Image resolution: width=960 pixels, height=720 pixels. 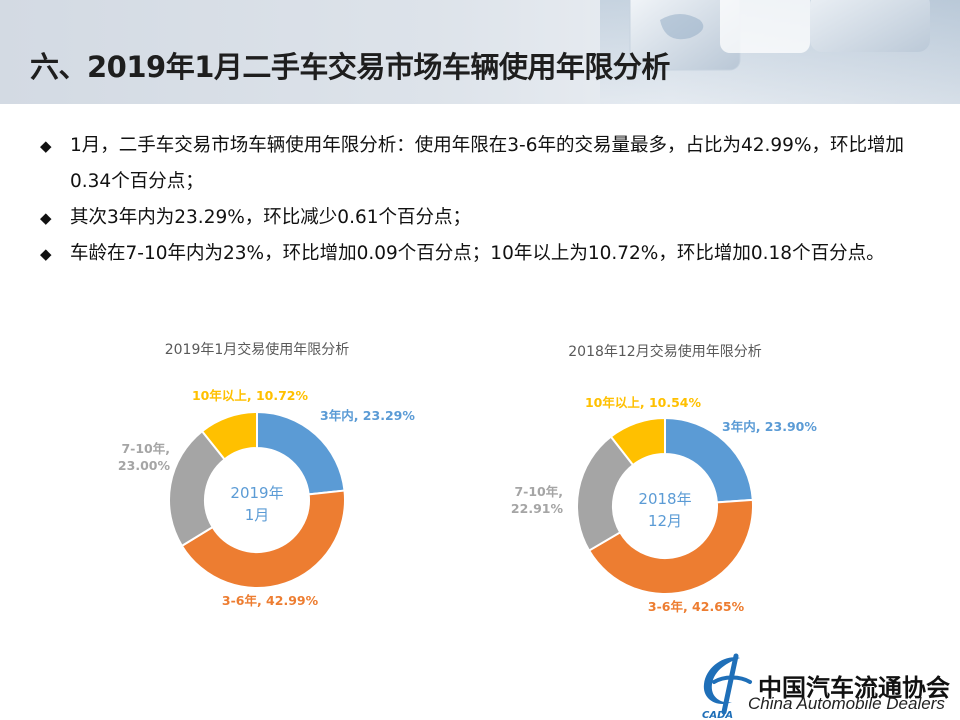 What do you see at coordinates (271, 217) in the screenshot?
I see `bullet-text: 其次3年内为23.29%，环比减少0.61个百分点；` at bounding box center [271, 217].